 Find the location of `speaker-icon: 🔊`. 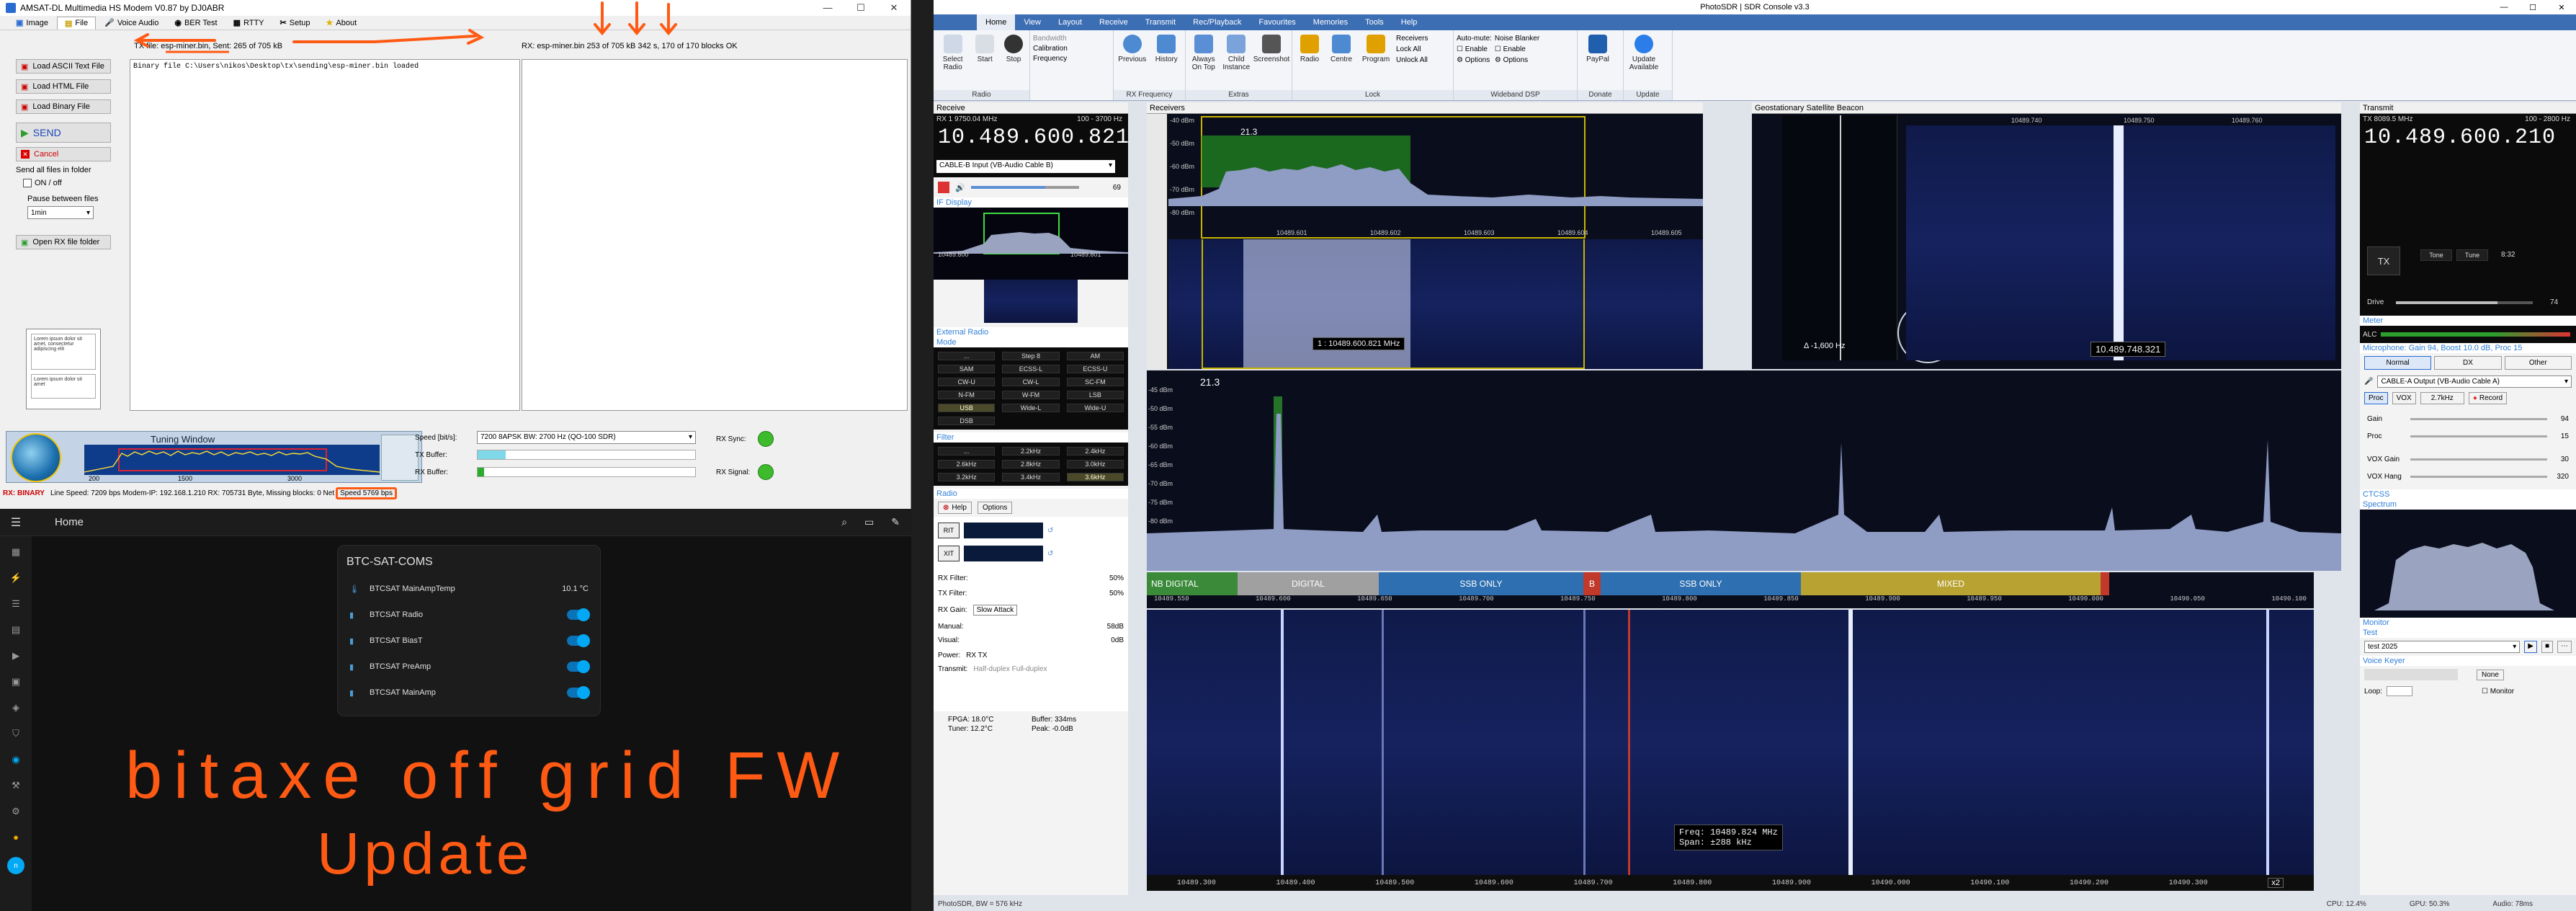

speaker-icon: 🔊 is located at coordinates (960, 187).